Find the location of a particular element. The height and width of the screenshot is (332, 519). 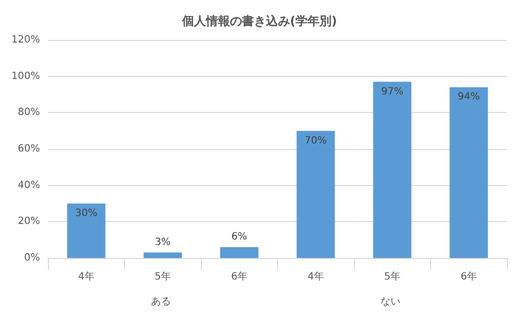

y-tick-label: 120% is located at coordinates (25, 40).